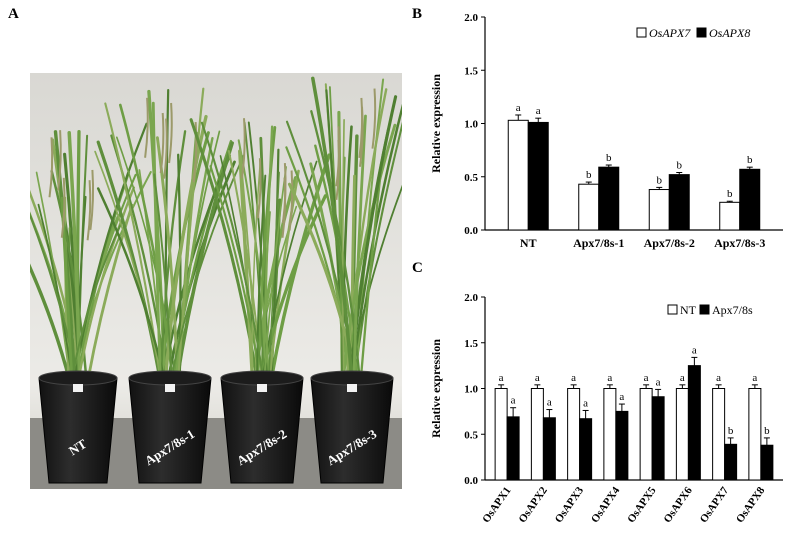 Image resolution: width=800 pixels, height=537 pixels. What do you see at coordinates (170, 378) in the screenshot?
I see `pot-rim` at bounding box center [170, 378].